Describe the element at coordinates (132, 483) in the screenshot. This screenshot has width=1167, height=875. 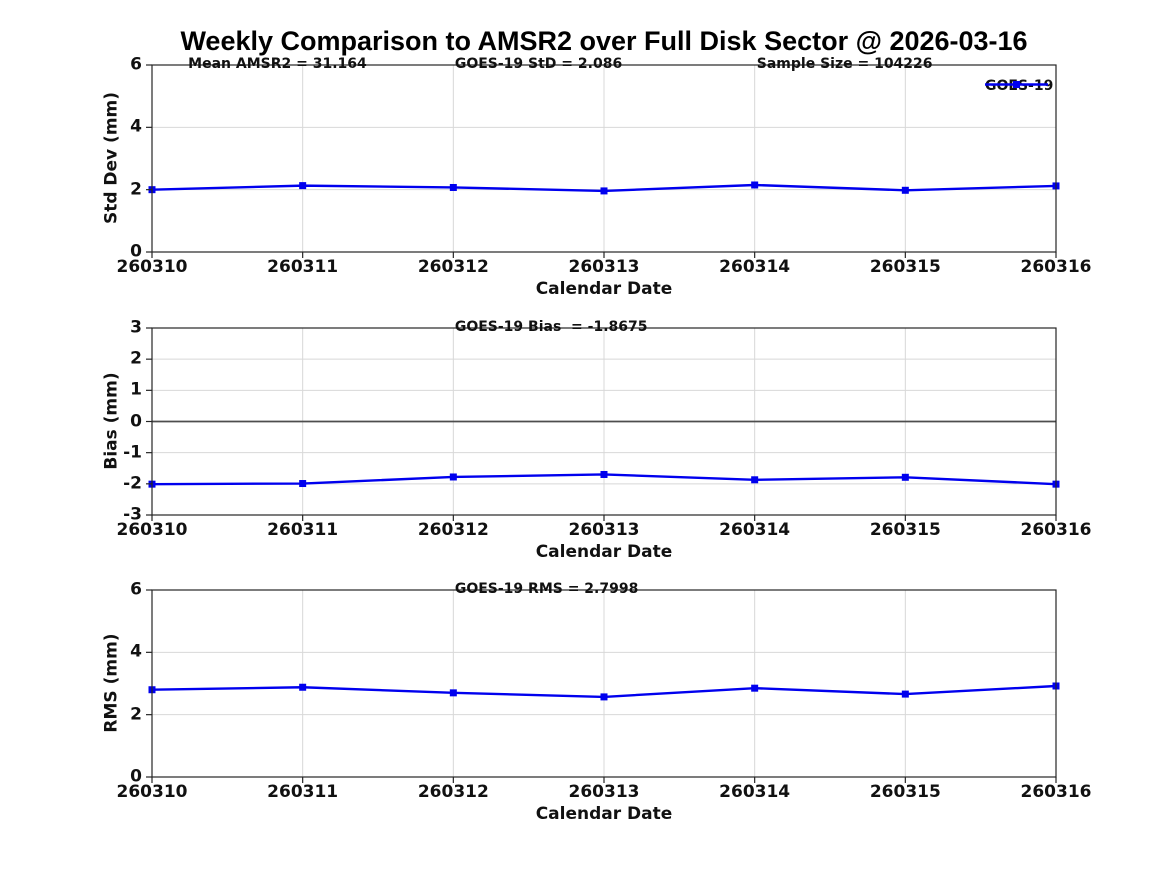
I see `y-tick-label: -2` at that location.